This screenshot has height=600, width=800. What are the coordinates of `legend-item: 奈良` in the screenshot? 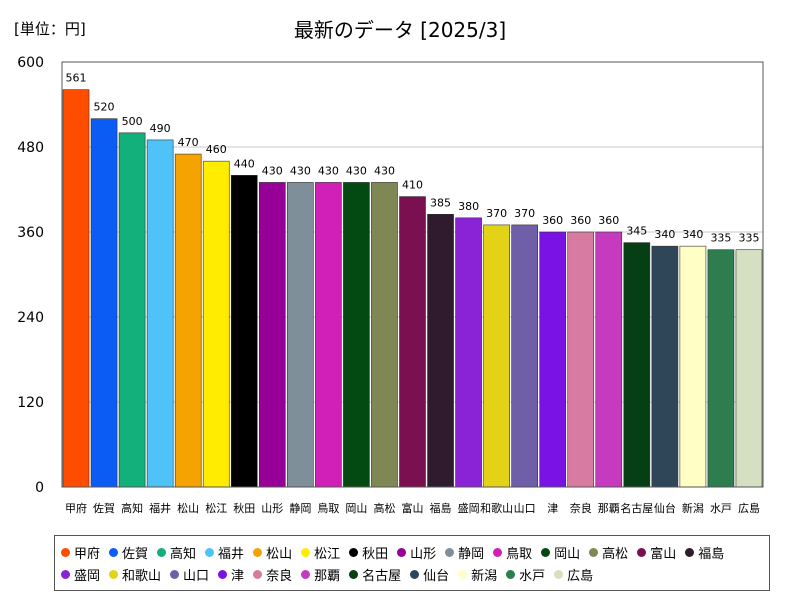 It's located at (272, 574).